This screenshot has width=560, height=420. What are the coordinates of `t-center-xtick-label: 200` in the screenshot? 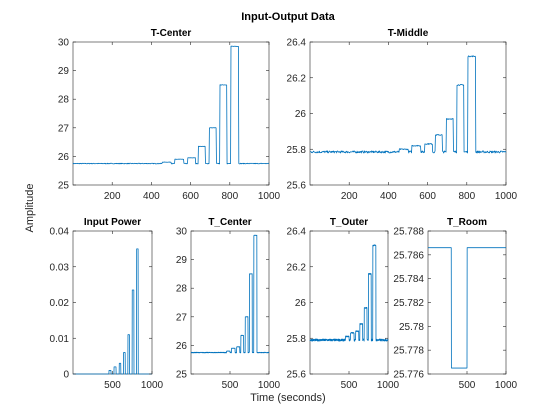 It's located at (112, 196).